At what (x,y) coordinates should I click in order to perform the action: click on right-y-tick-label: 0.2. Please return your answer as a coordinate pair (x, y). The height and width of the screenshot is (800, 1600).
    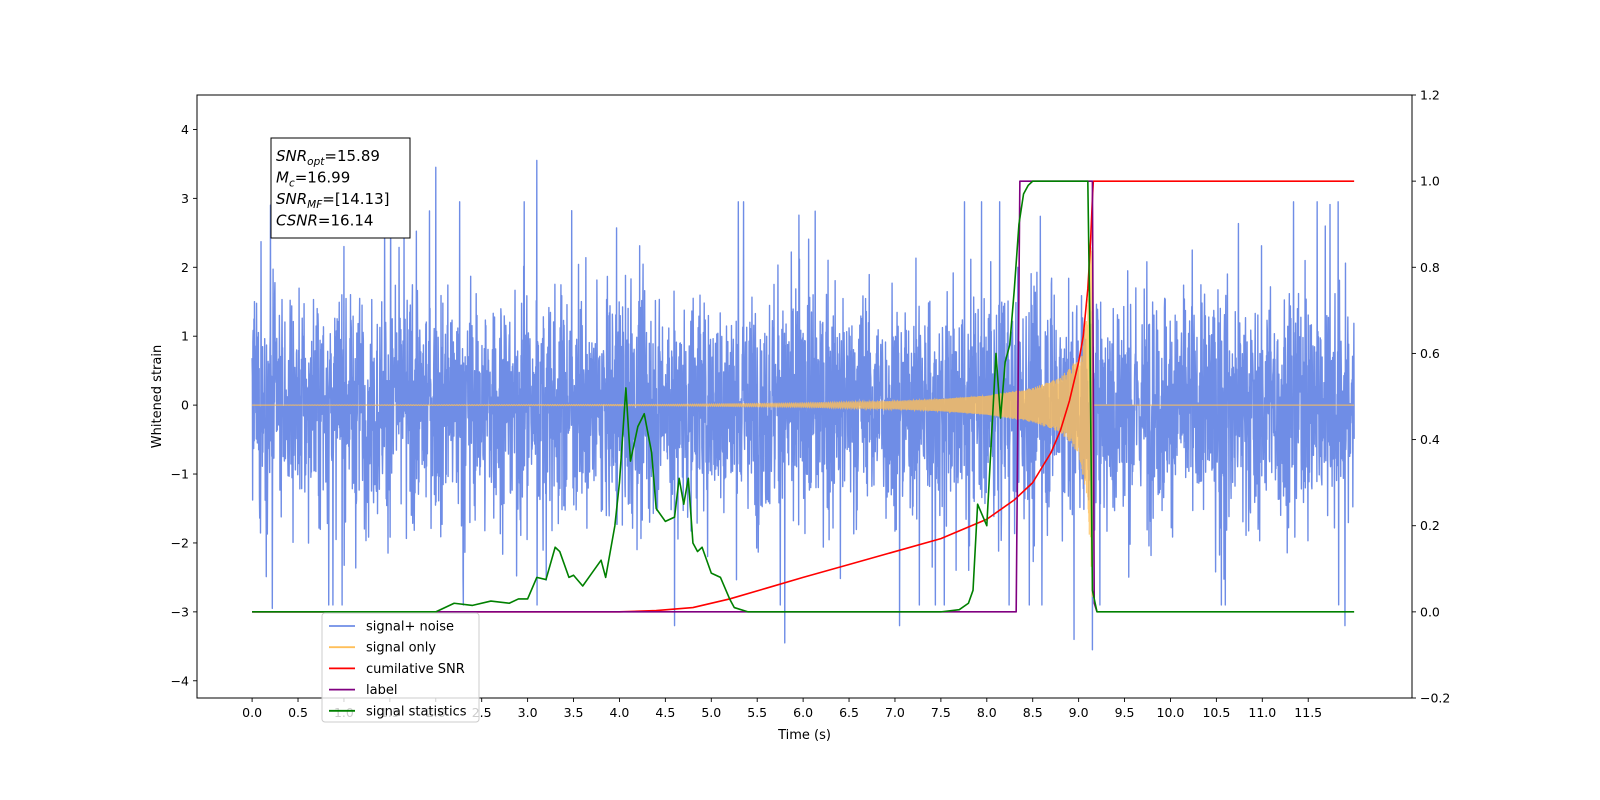
    Looking at the image, I should click on (1430, 525).